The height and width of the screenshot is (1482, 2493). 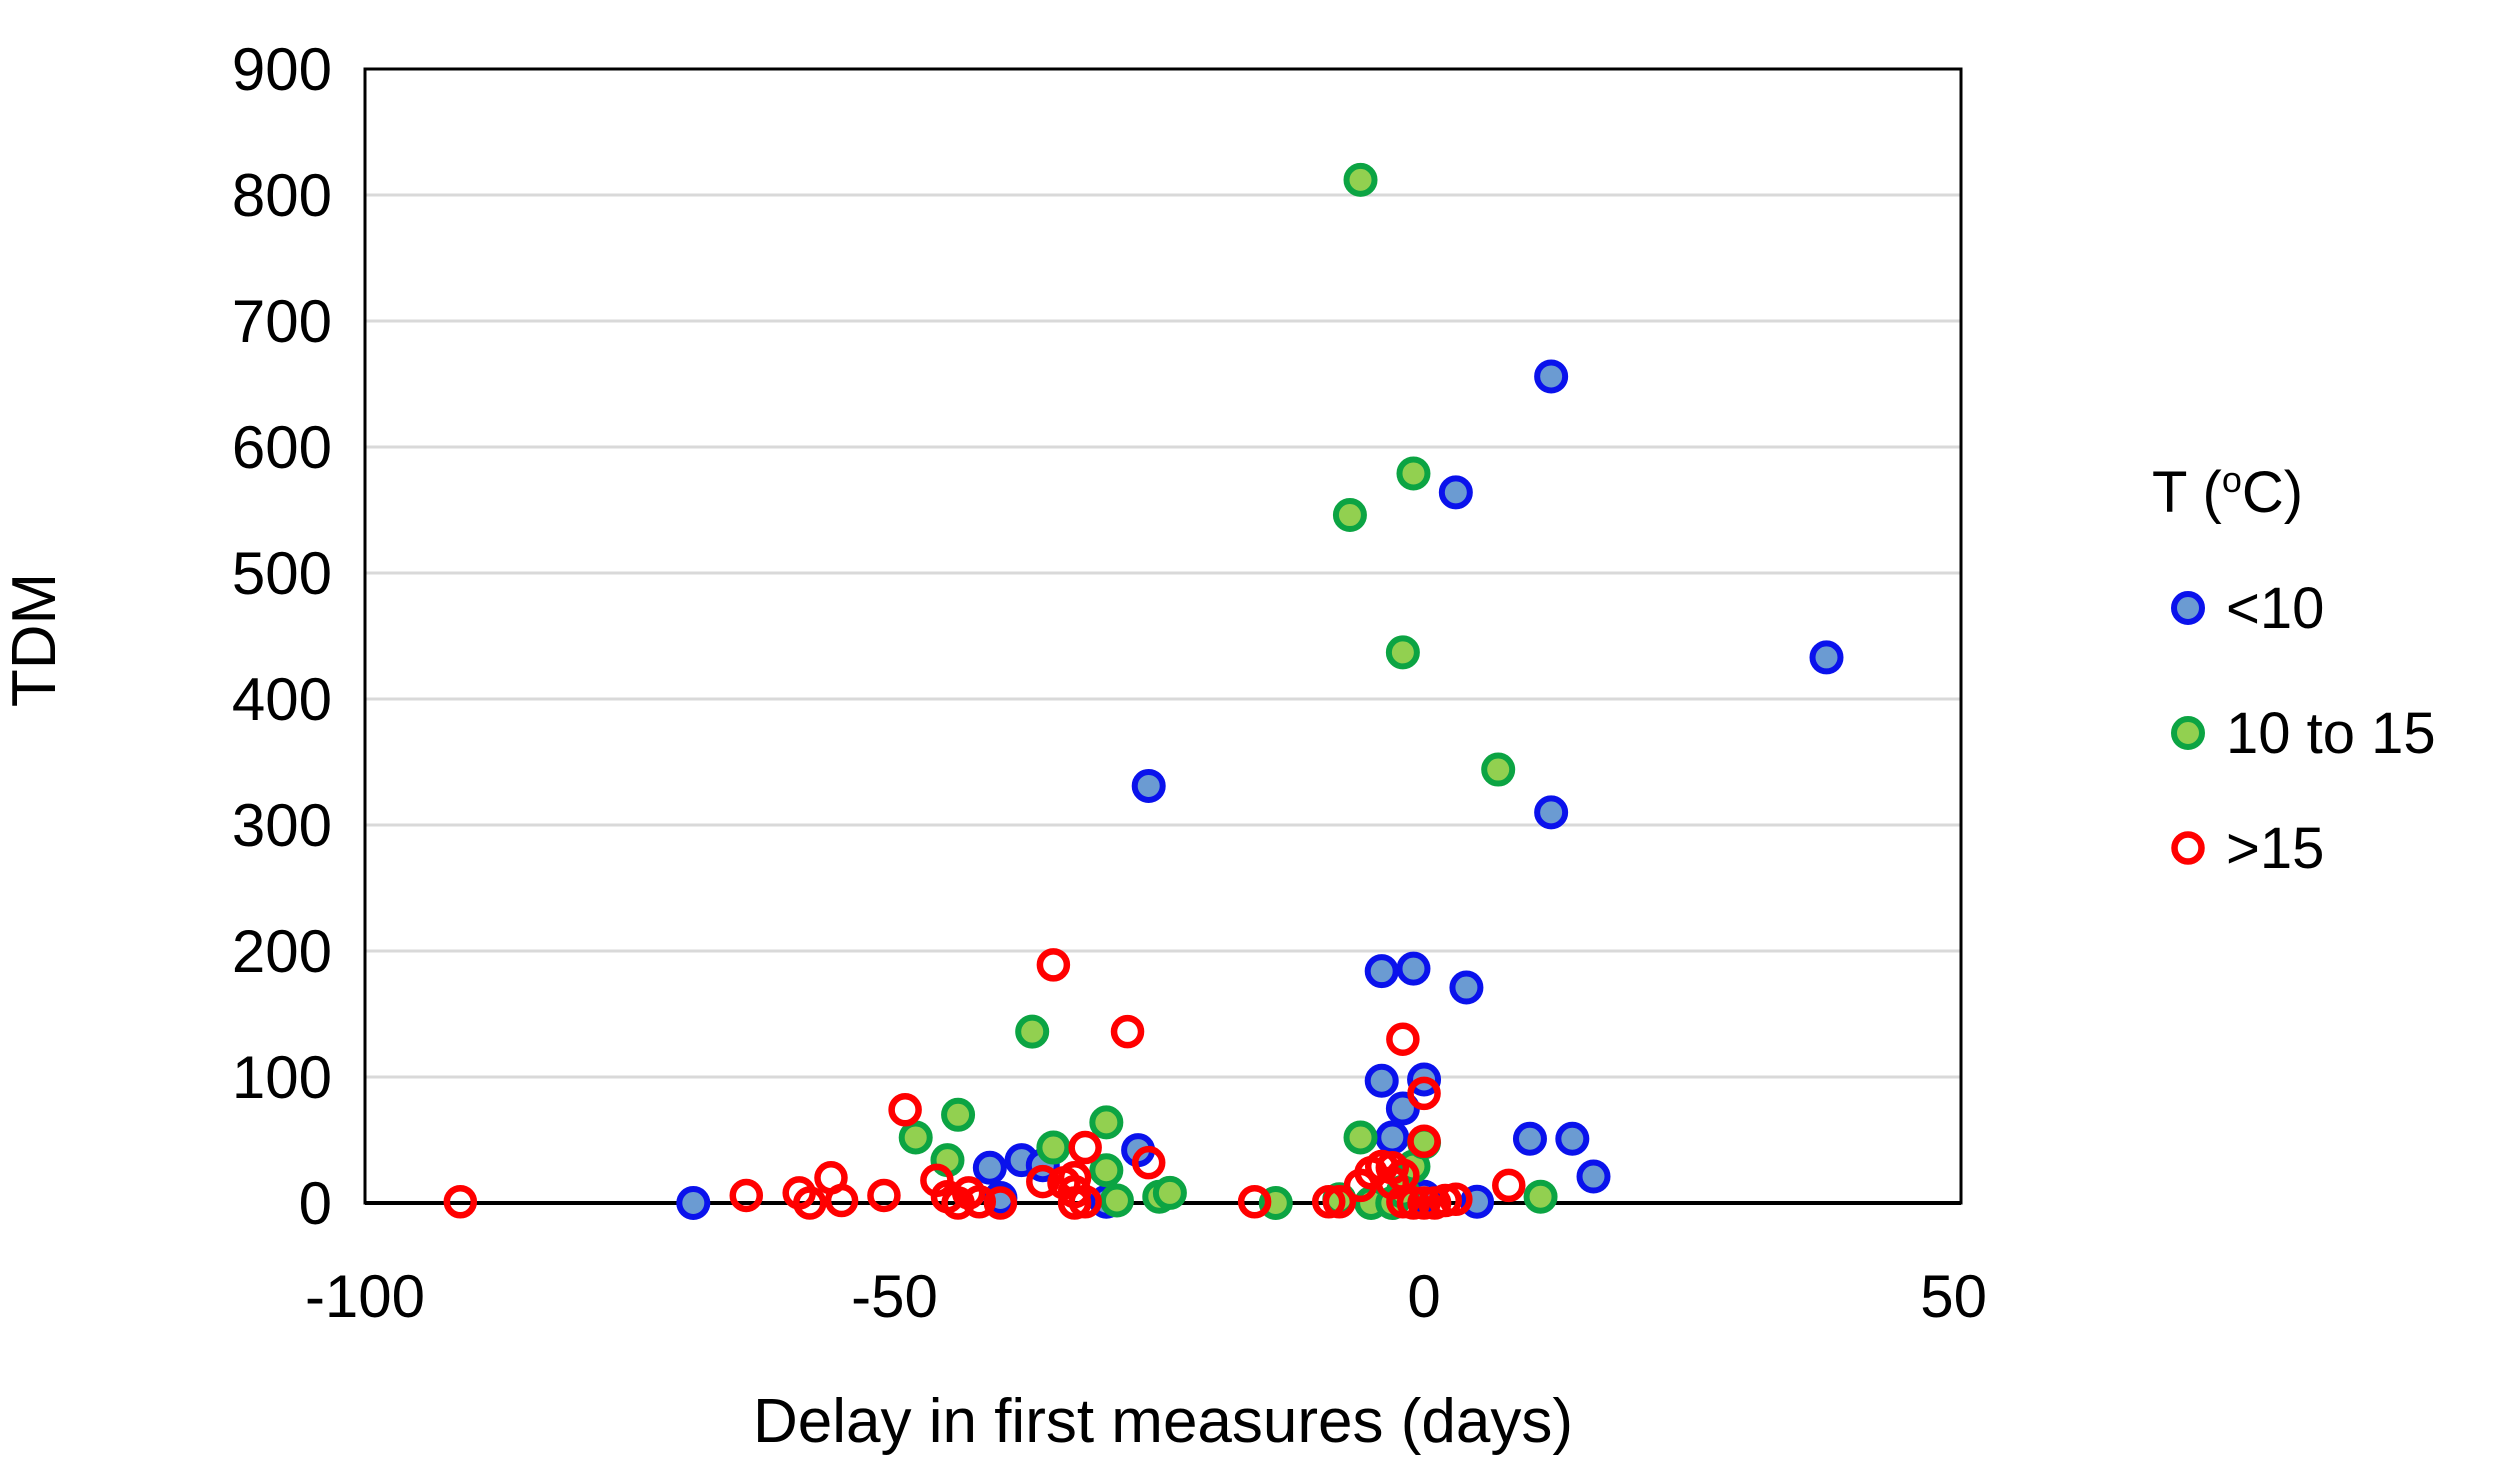 I want to click on y-tick-label-200: 200, so click(x=282, y=951).